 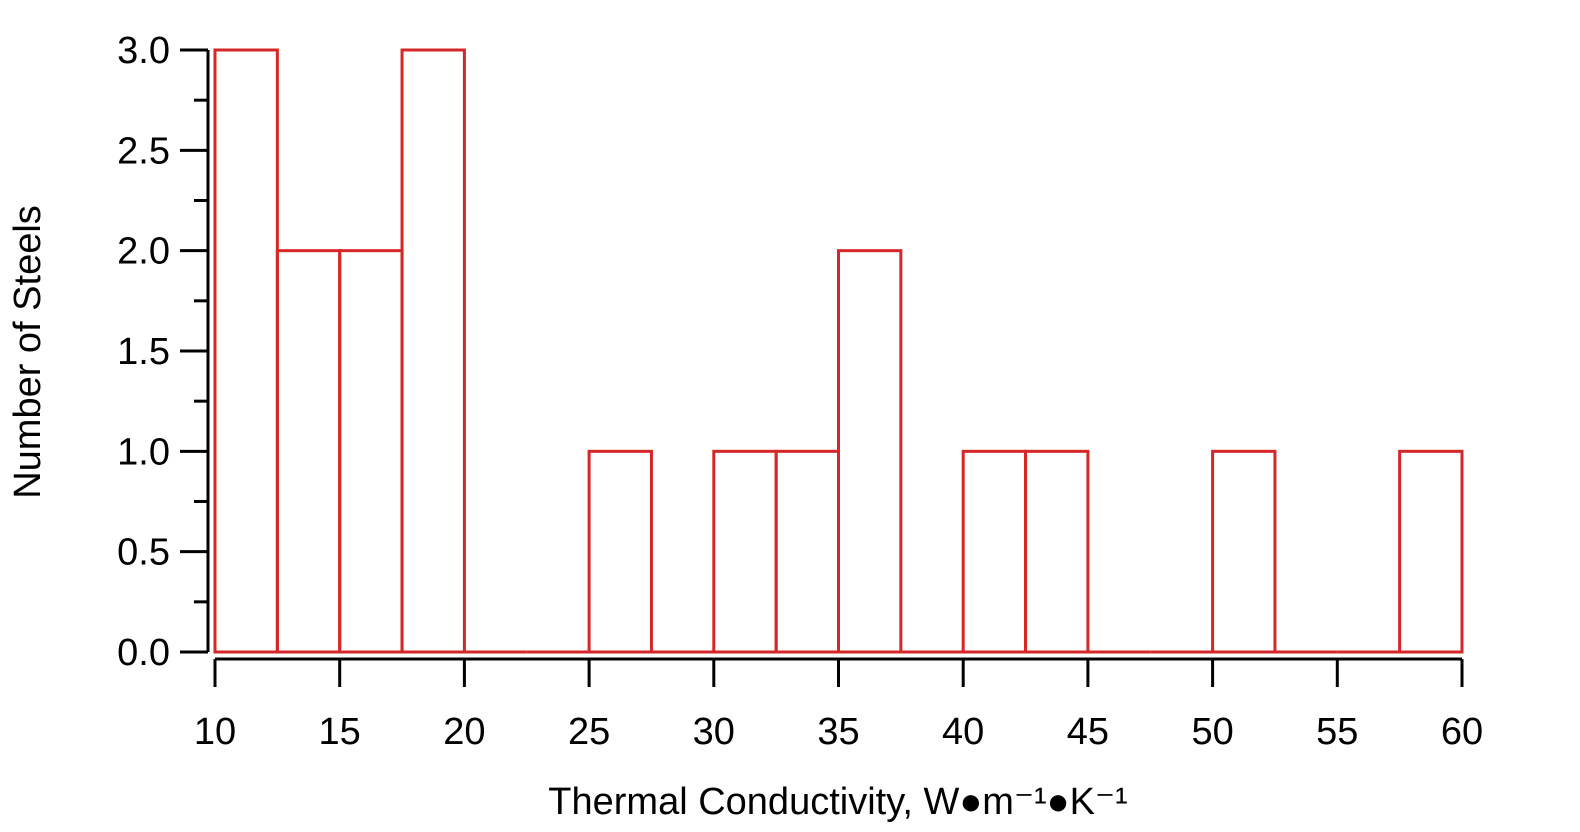 What do you see at coordinates (1088, 732) in the screenshot?
I see `x-tick-label-7: 45` at bounding box center [1088, 732].